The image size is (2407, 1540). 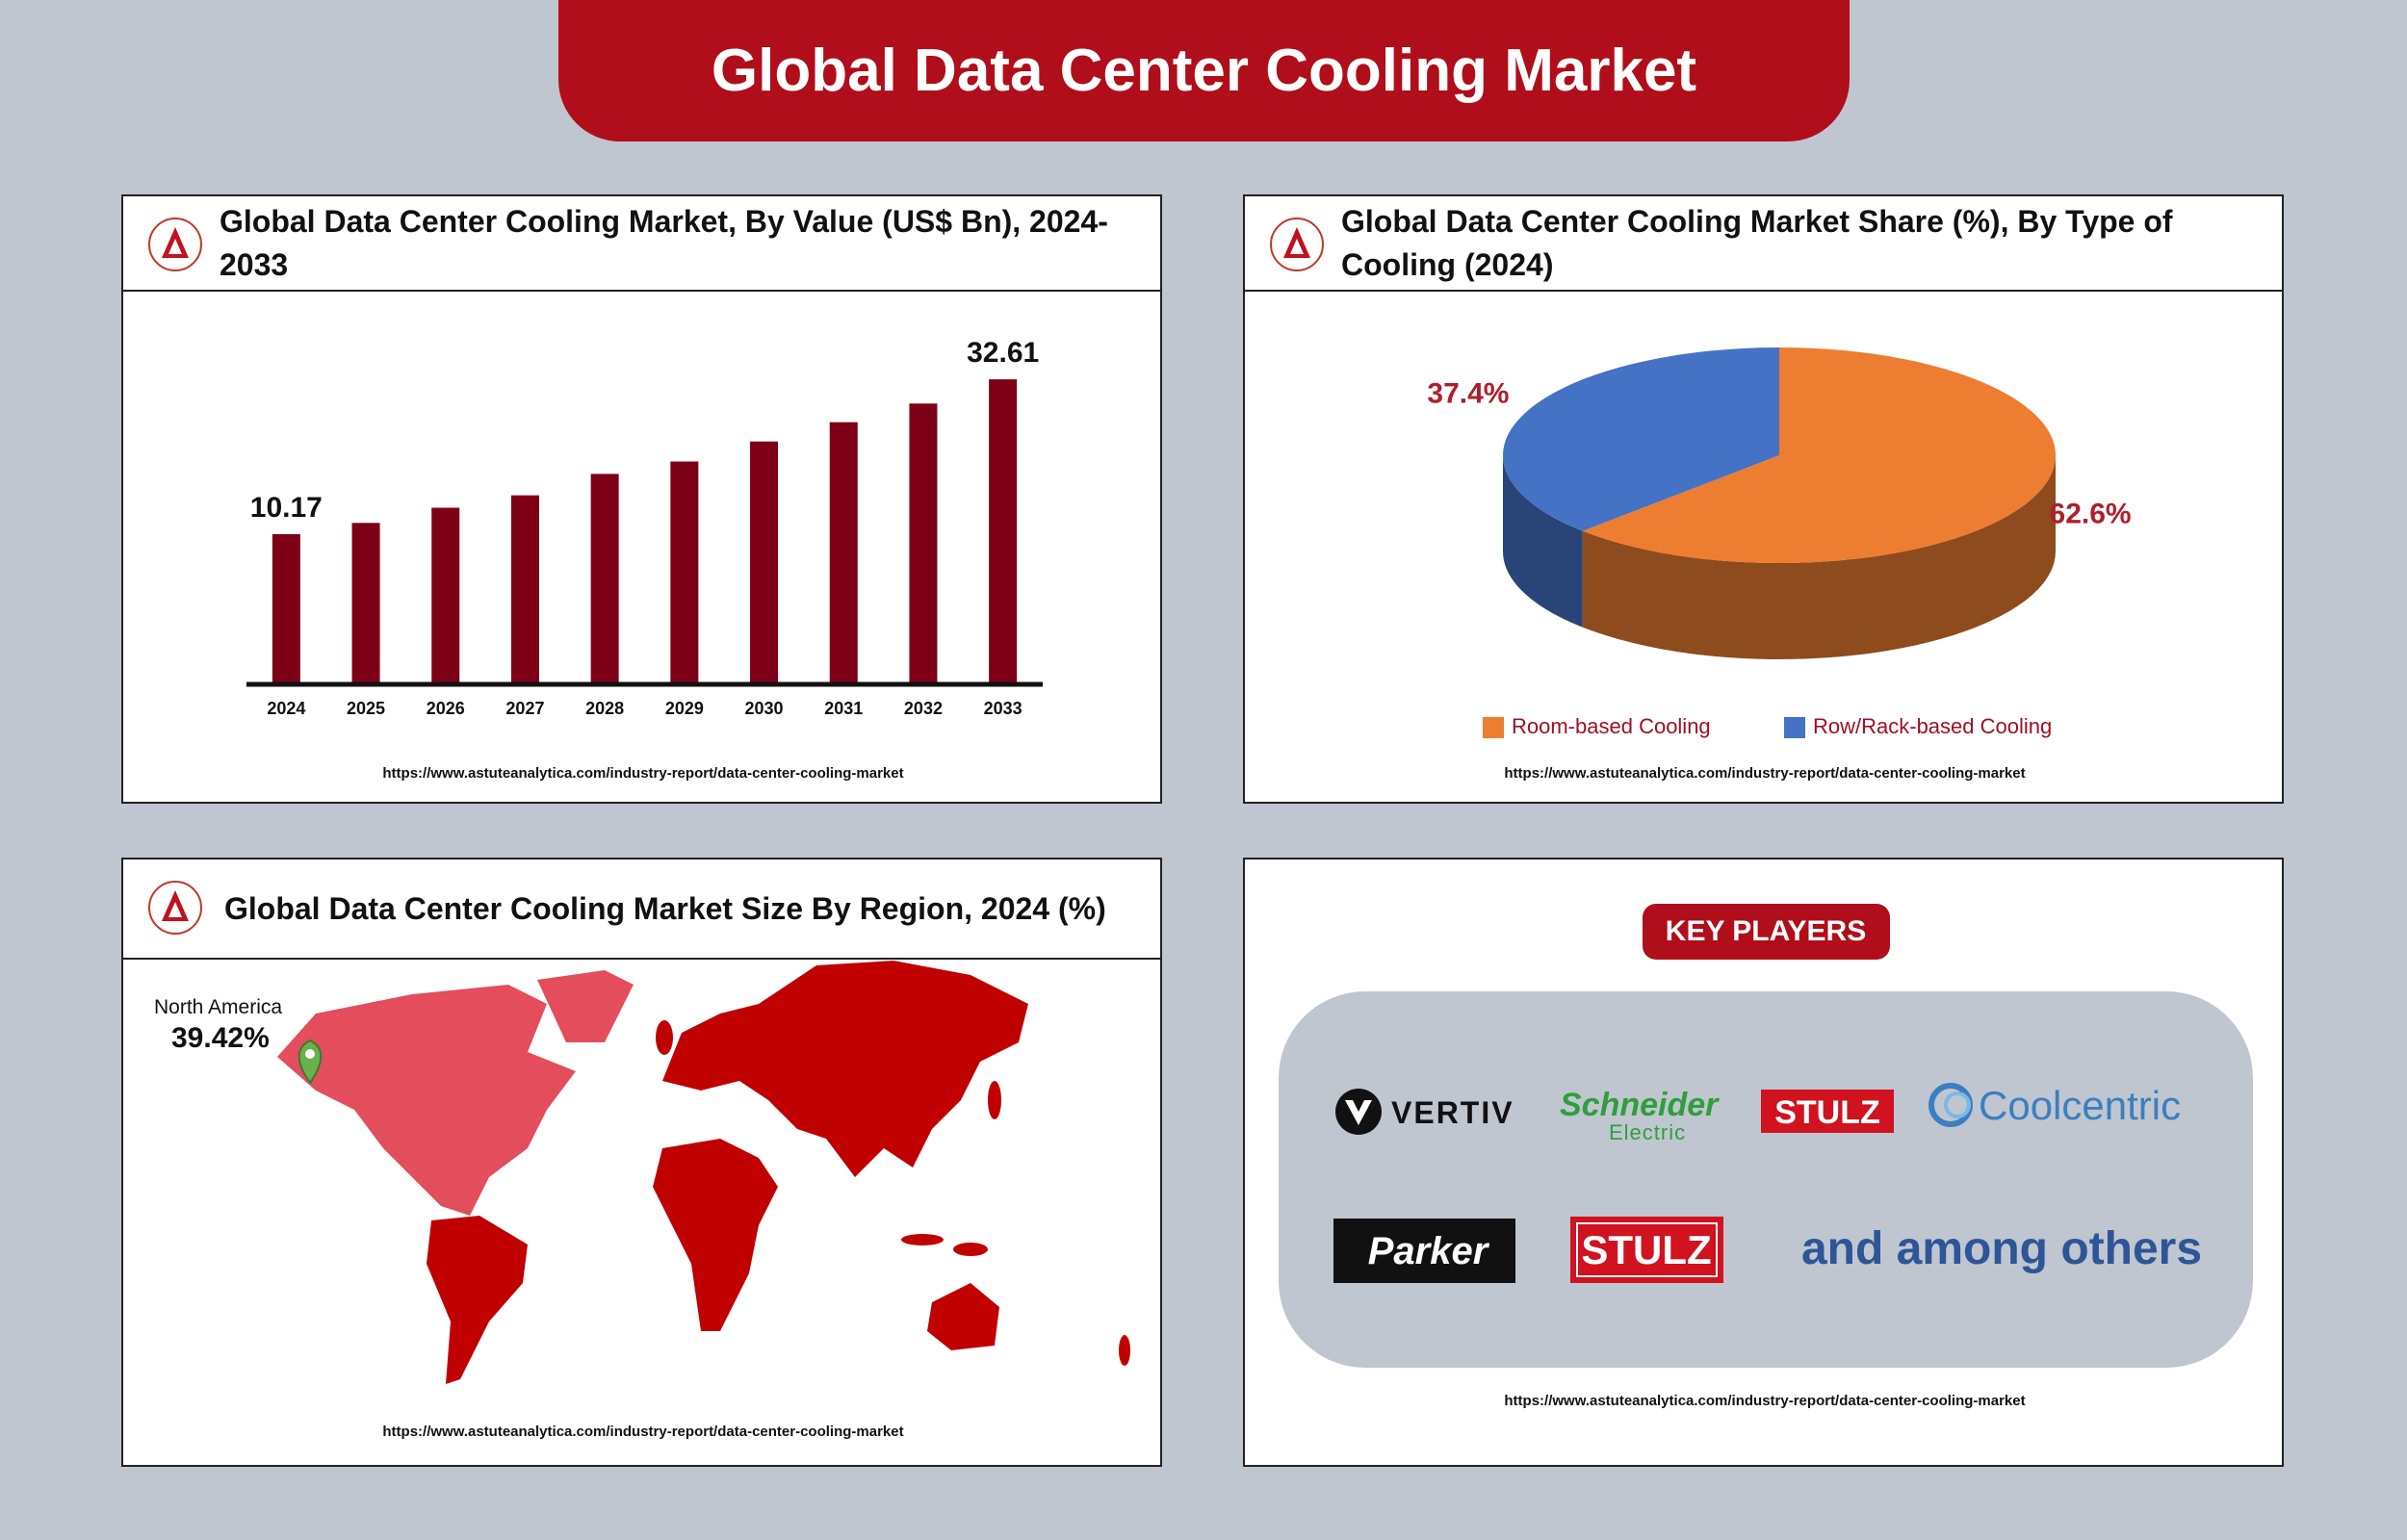 What do you see at coordinates (1647, 1132) in the screenshot?
I see `company-logo-subtitle: Electric` at bounding box center [1647, 1132].